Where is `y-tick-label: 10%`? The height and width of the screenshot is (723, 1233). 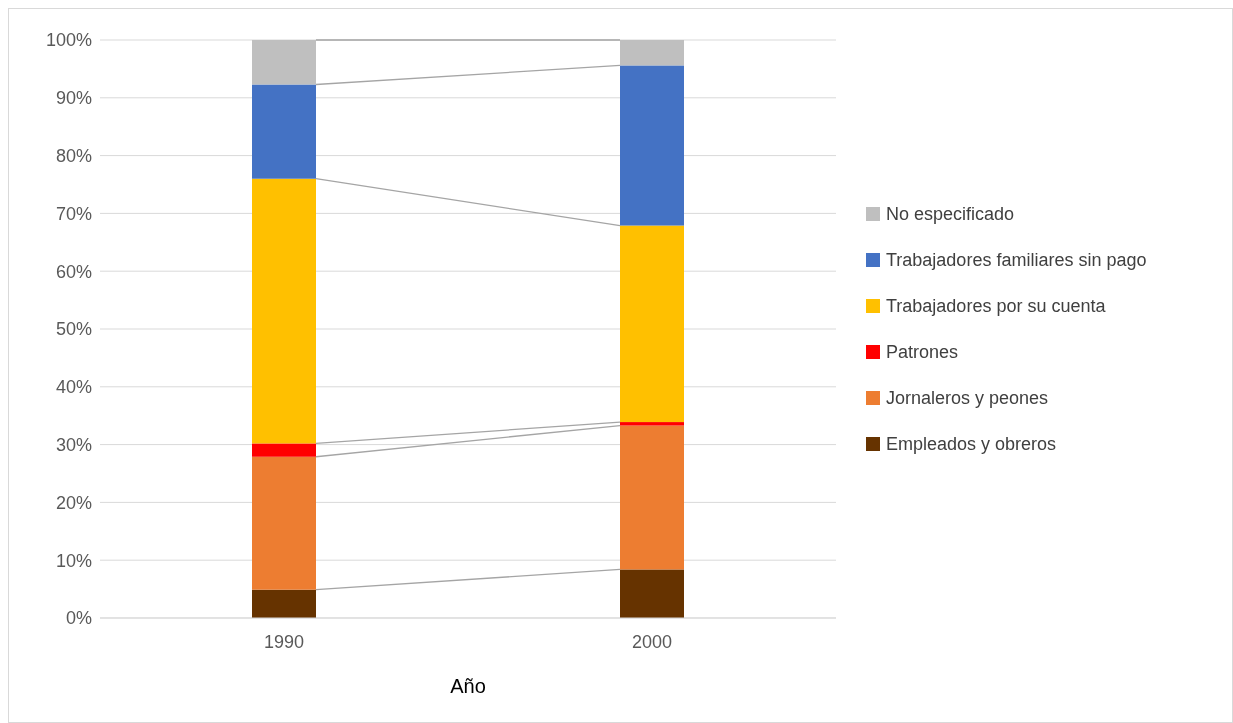 y-tick-label: 10% is located at coordinates (73, 560).